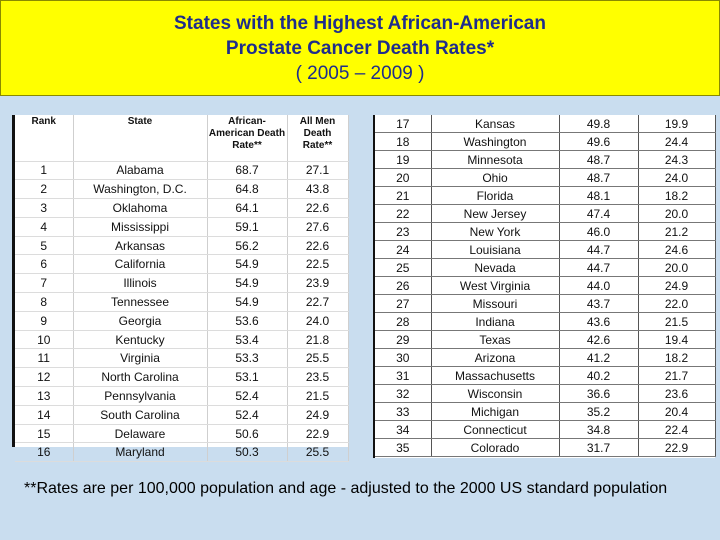  What do you see at coordinates (140, 340) in the screenshot?
I see `state-cell: Kentucky` at bounding box center [140, 340].